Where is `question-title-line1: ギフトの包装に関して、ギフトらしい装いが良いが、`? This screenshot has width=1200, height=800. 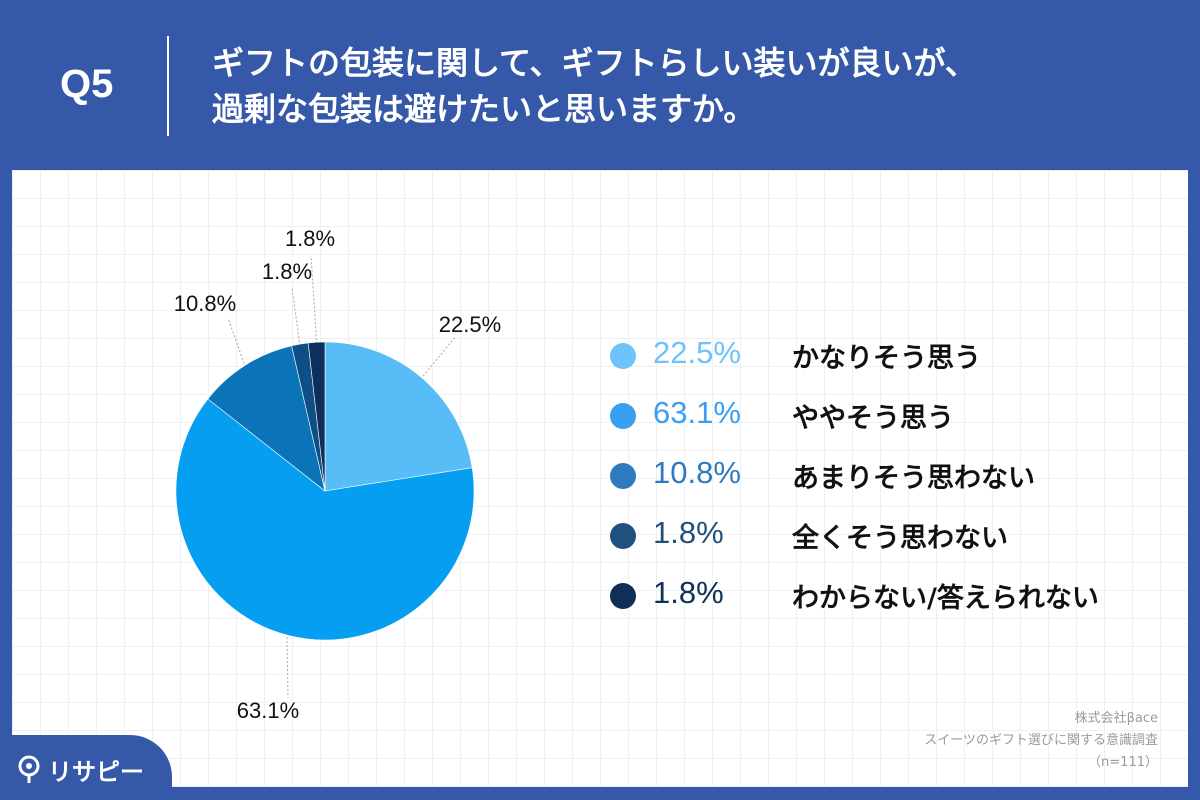
question-title-line1: ギフトの包装に関して、ギフトらしい装いが良いが、 is located at coordinates (594, 63).